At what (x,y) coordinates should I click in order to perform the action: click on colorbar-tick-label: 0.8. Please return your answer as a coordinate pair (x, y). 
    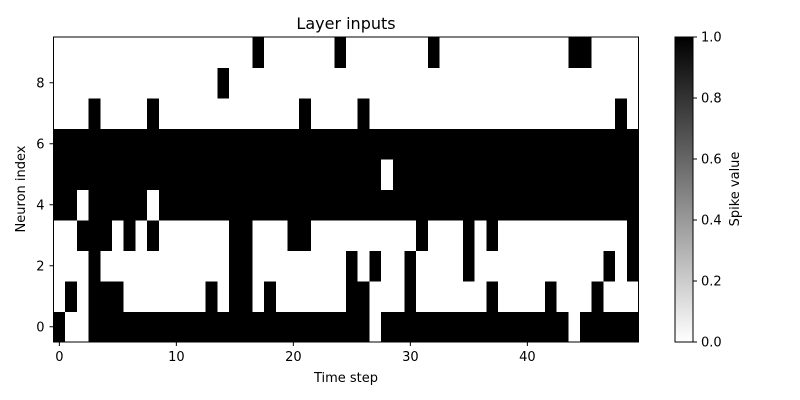
    Looking at the image, I should click on (711, 99).